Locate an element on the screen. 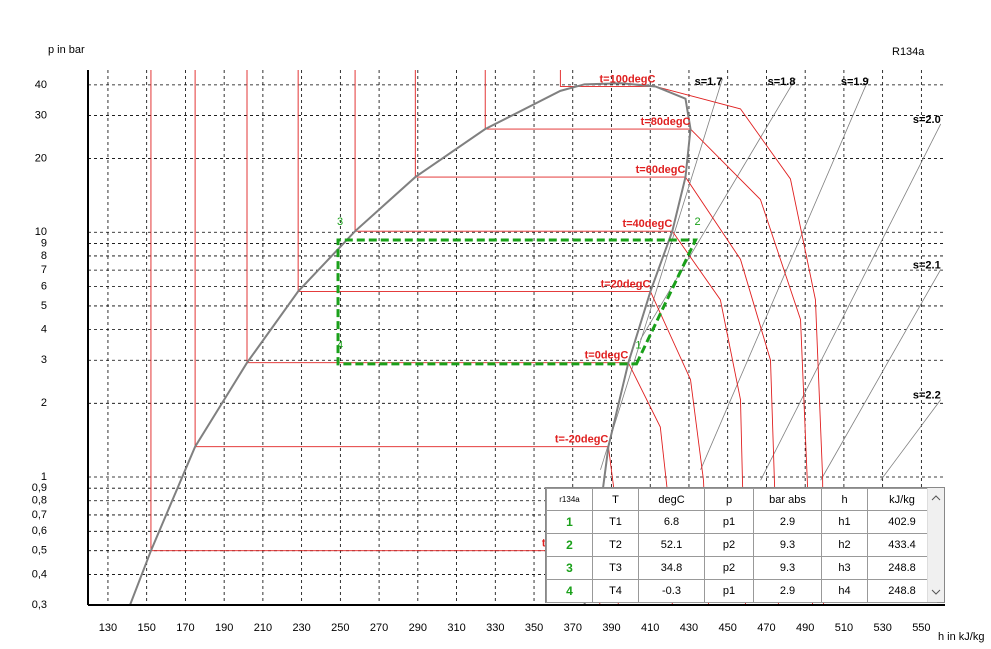 The height and width of the screenshot is (649, 991). isotherm-label: t=40degC is located at coordinates (647, 224).